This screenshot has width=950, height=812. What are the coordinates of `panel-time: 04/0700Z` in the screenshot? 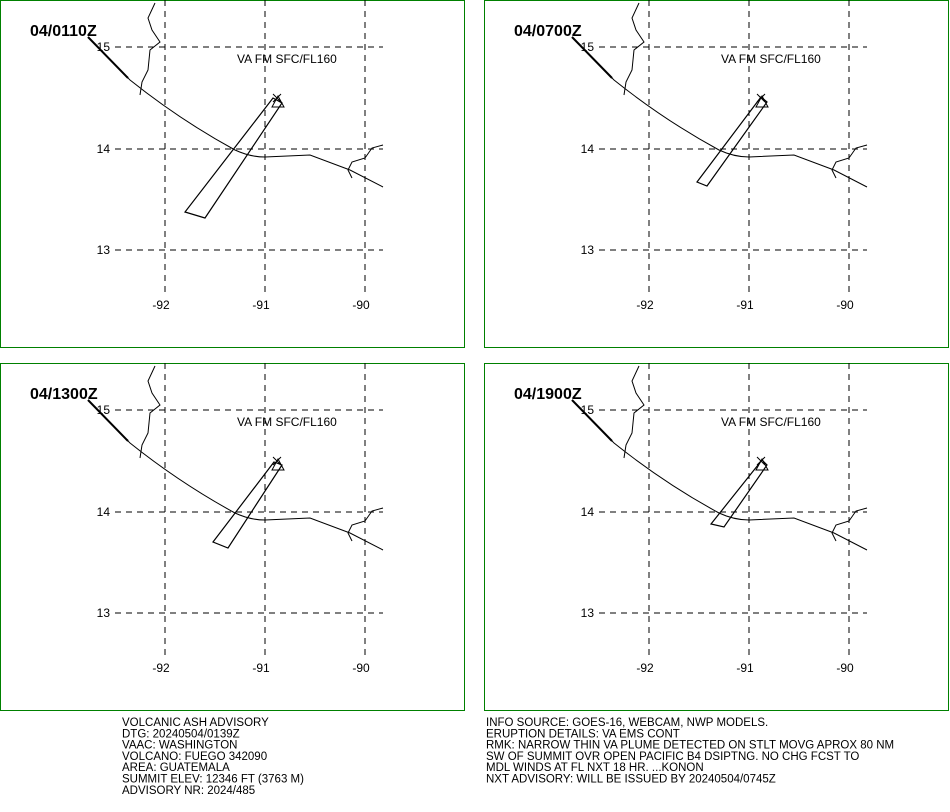 It's located at (548, 31).